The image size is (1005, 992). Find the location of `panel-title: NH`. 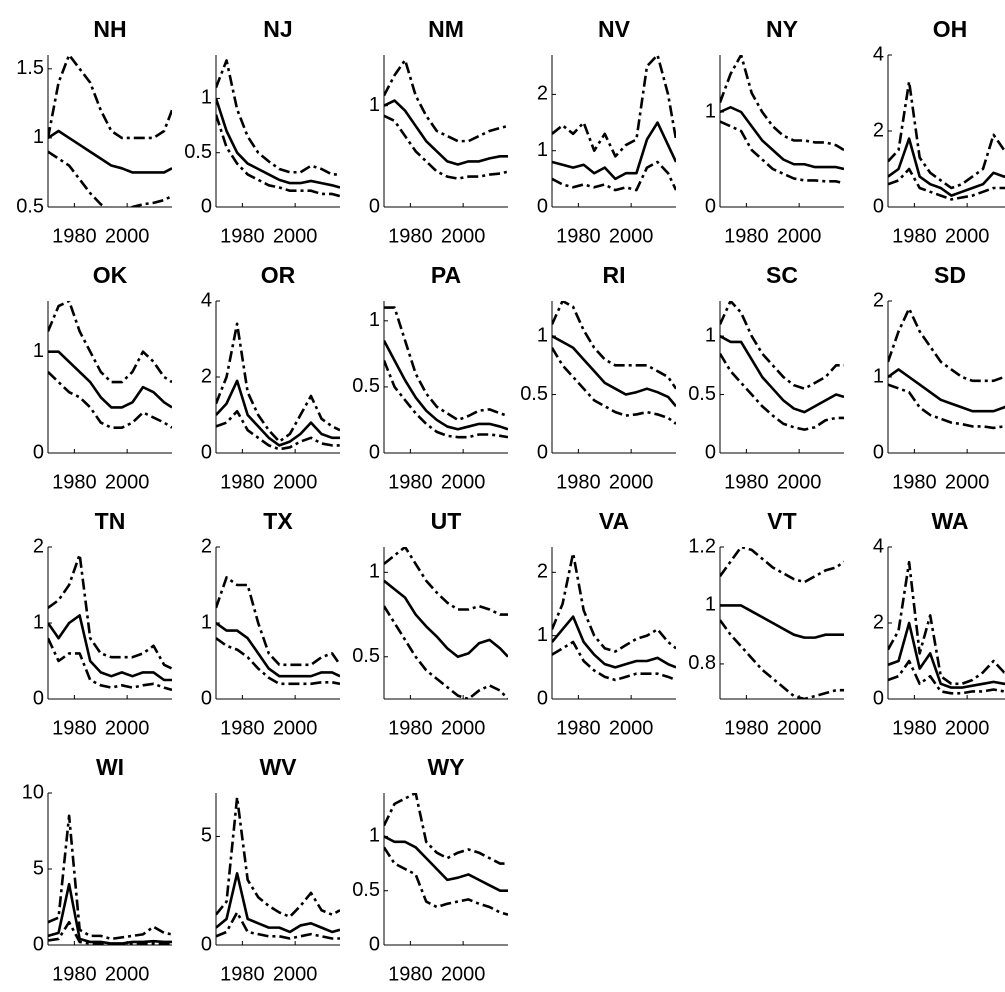

panel-title: NH is located at coordinates (109, 29).